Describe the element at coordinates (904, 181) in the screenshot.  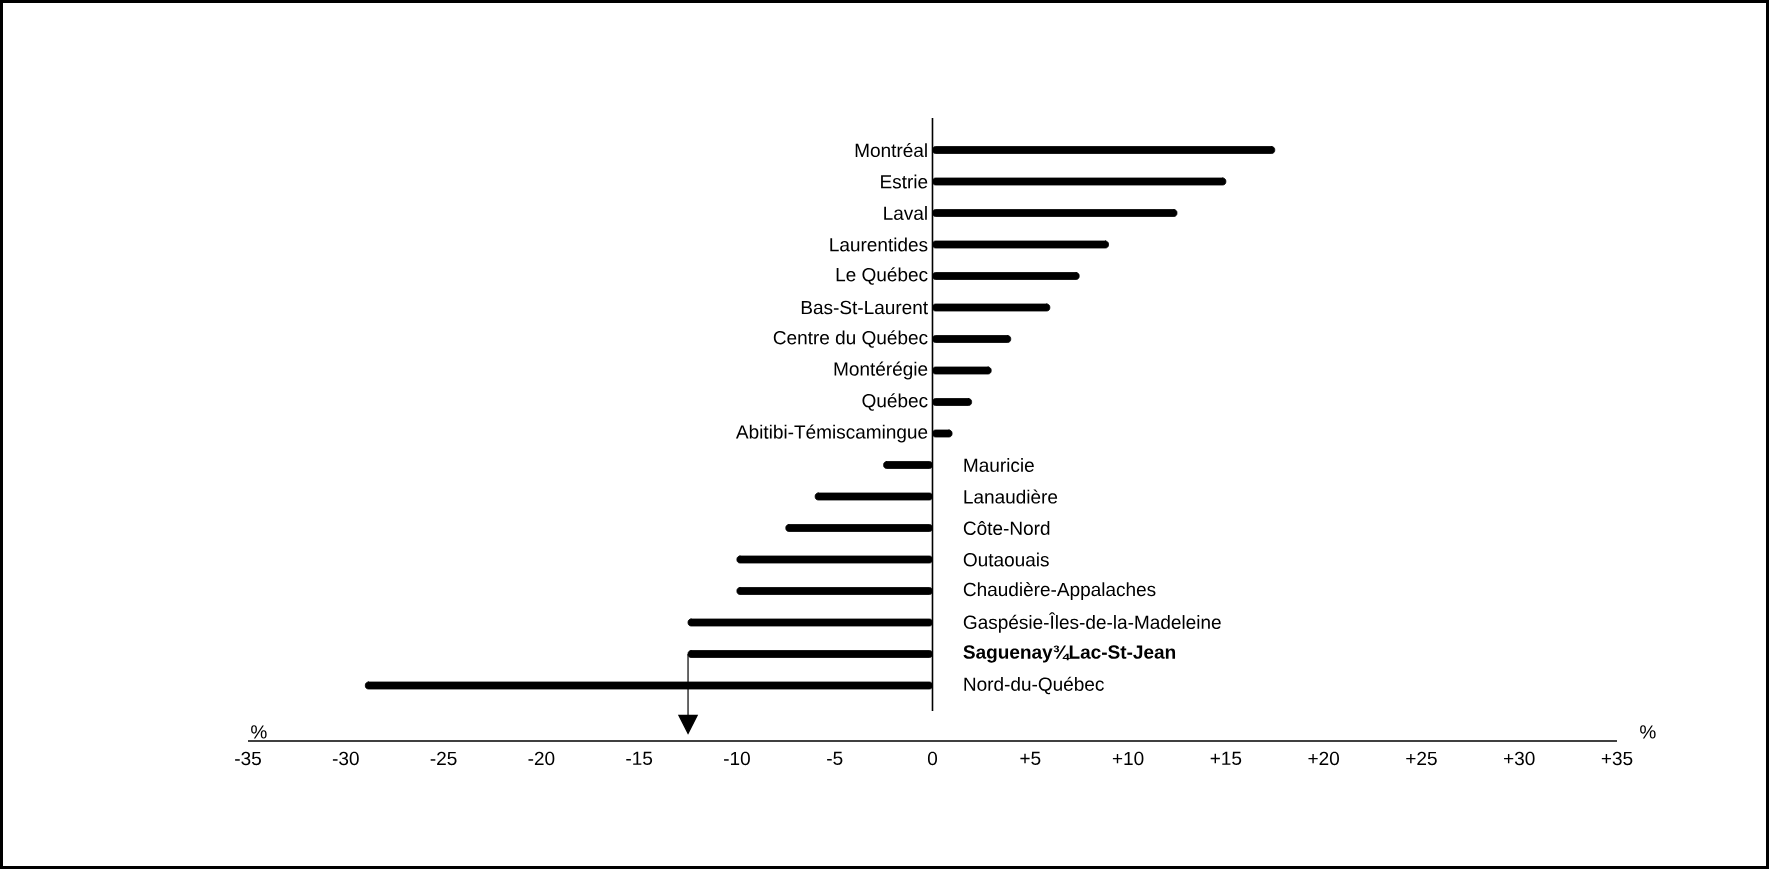
I see `y-tick-label: Estrie` at that location.